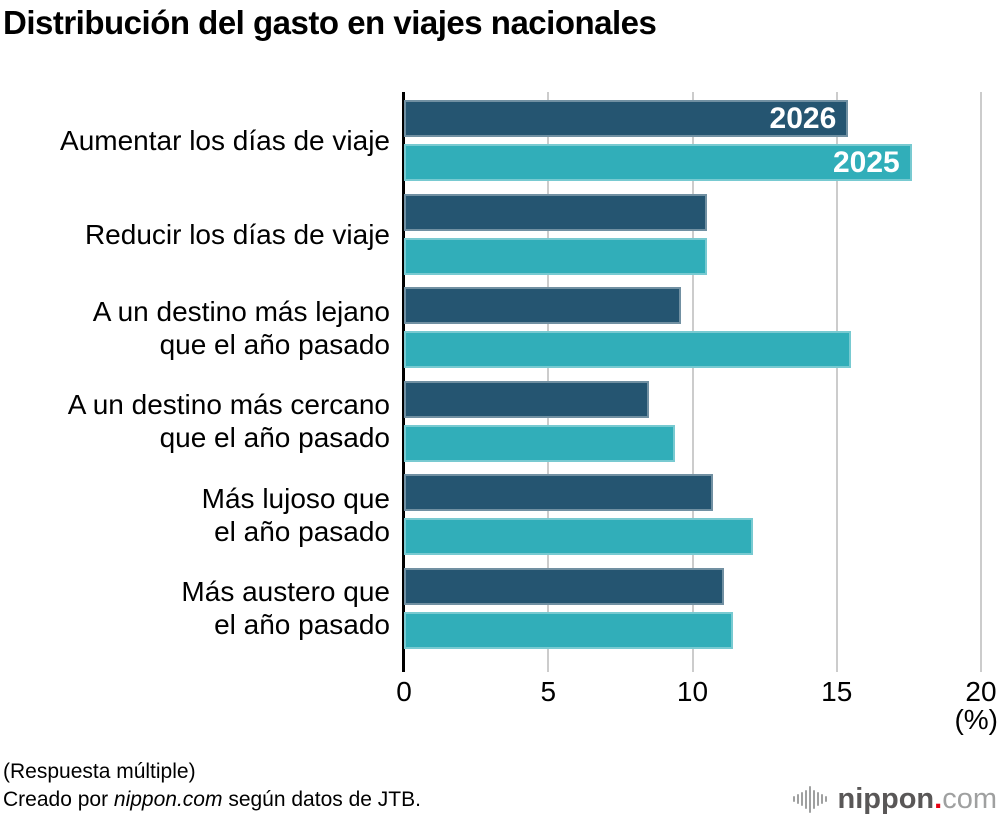  I want to click on x-tick-label: 20, so click(981, 691).